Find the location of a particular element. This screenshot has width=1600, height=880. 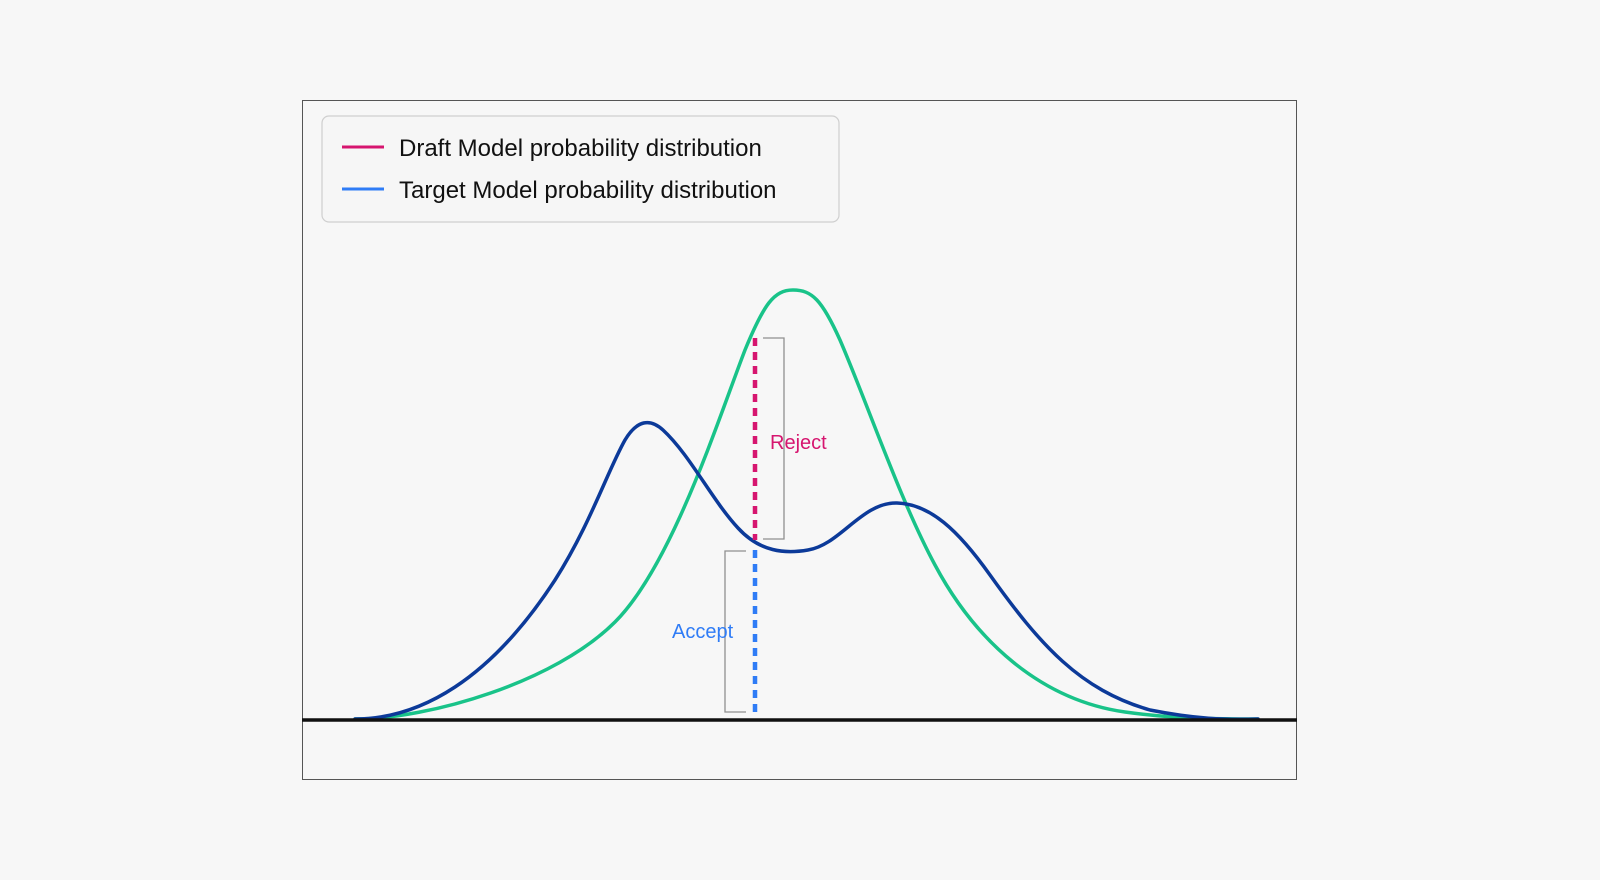

reject-bracket is located at coordinates (774, 438).